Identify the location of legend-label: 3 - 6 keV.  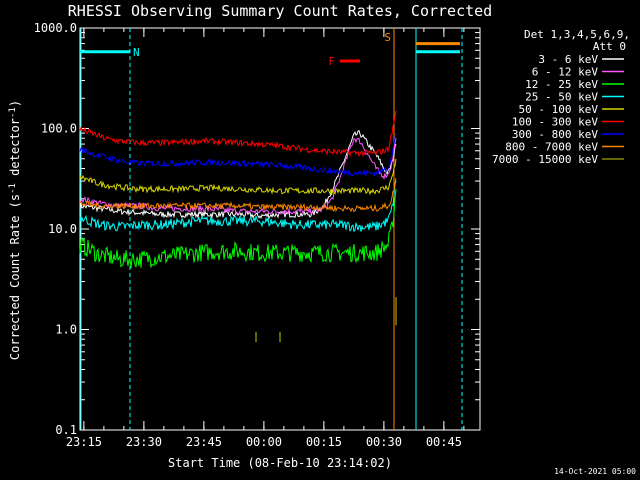
(568, 59).